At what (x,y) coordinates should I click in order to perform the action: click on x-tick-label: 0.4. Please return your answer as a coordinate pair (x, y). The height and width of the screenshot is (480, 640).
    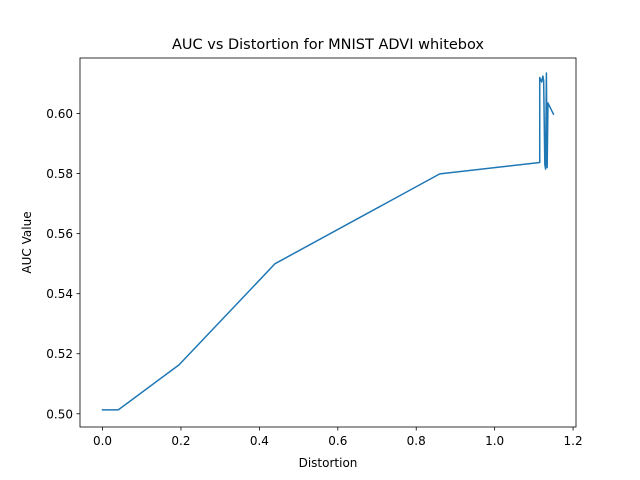
    Looking at the image, I should click on (259, 441).